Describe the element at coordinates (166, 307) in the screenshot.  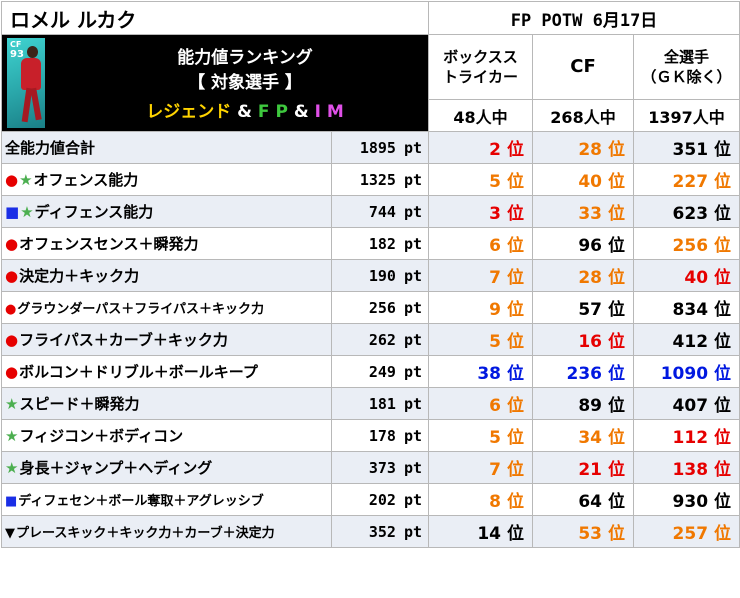
I see `stat-label-cell: ●グラウンダーパス＋フライパス＋キック力` at that location.